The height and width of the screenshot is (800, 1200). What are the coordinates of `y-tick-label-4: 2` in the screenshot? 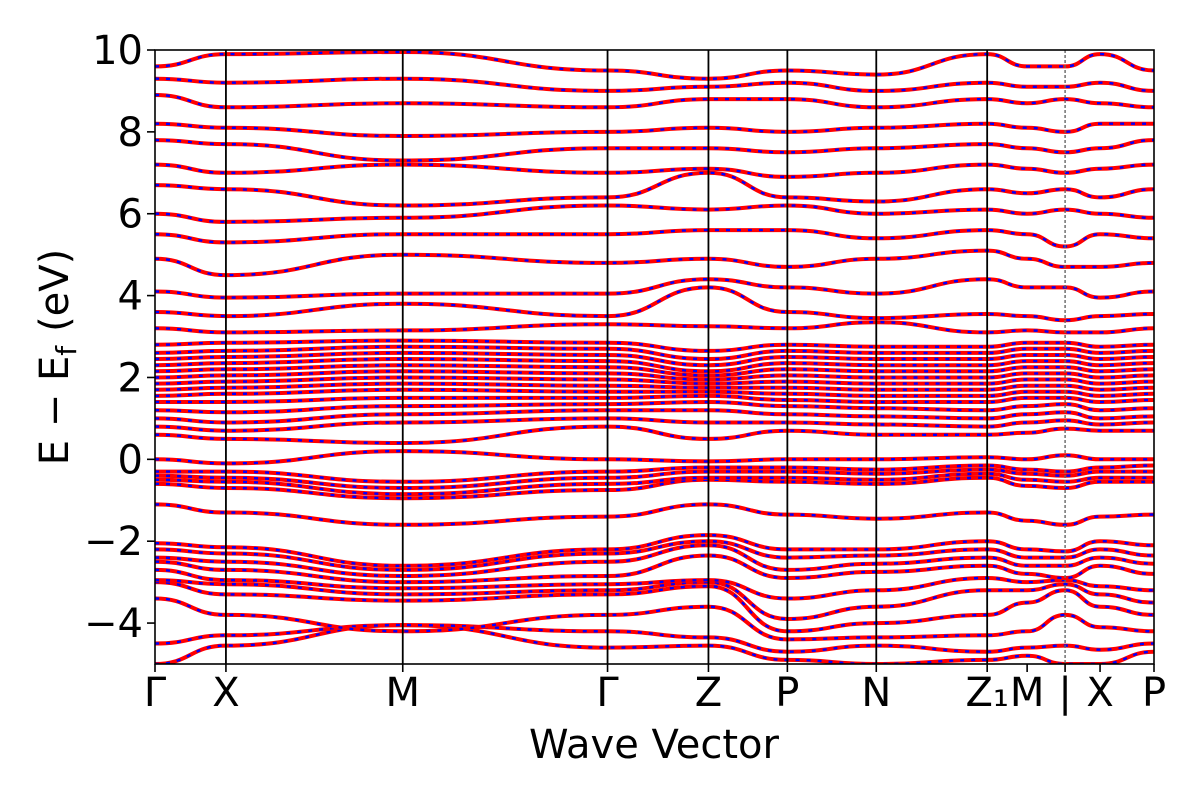 It's located at (130, 378).